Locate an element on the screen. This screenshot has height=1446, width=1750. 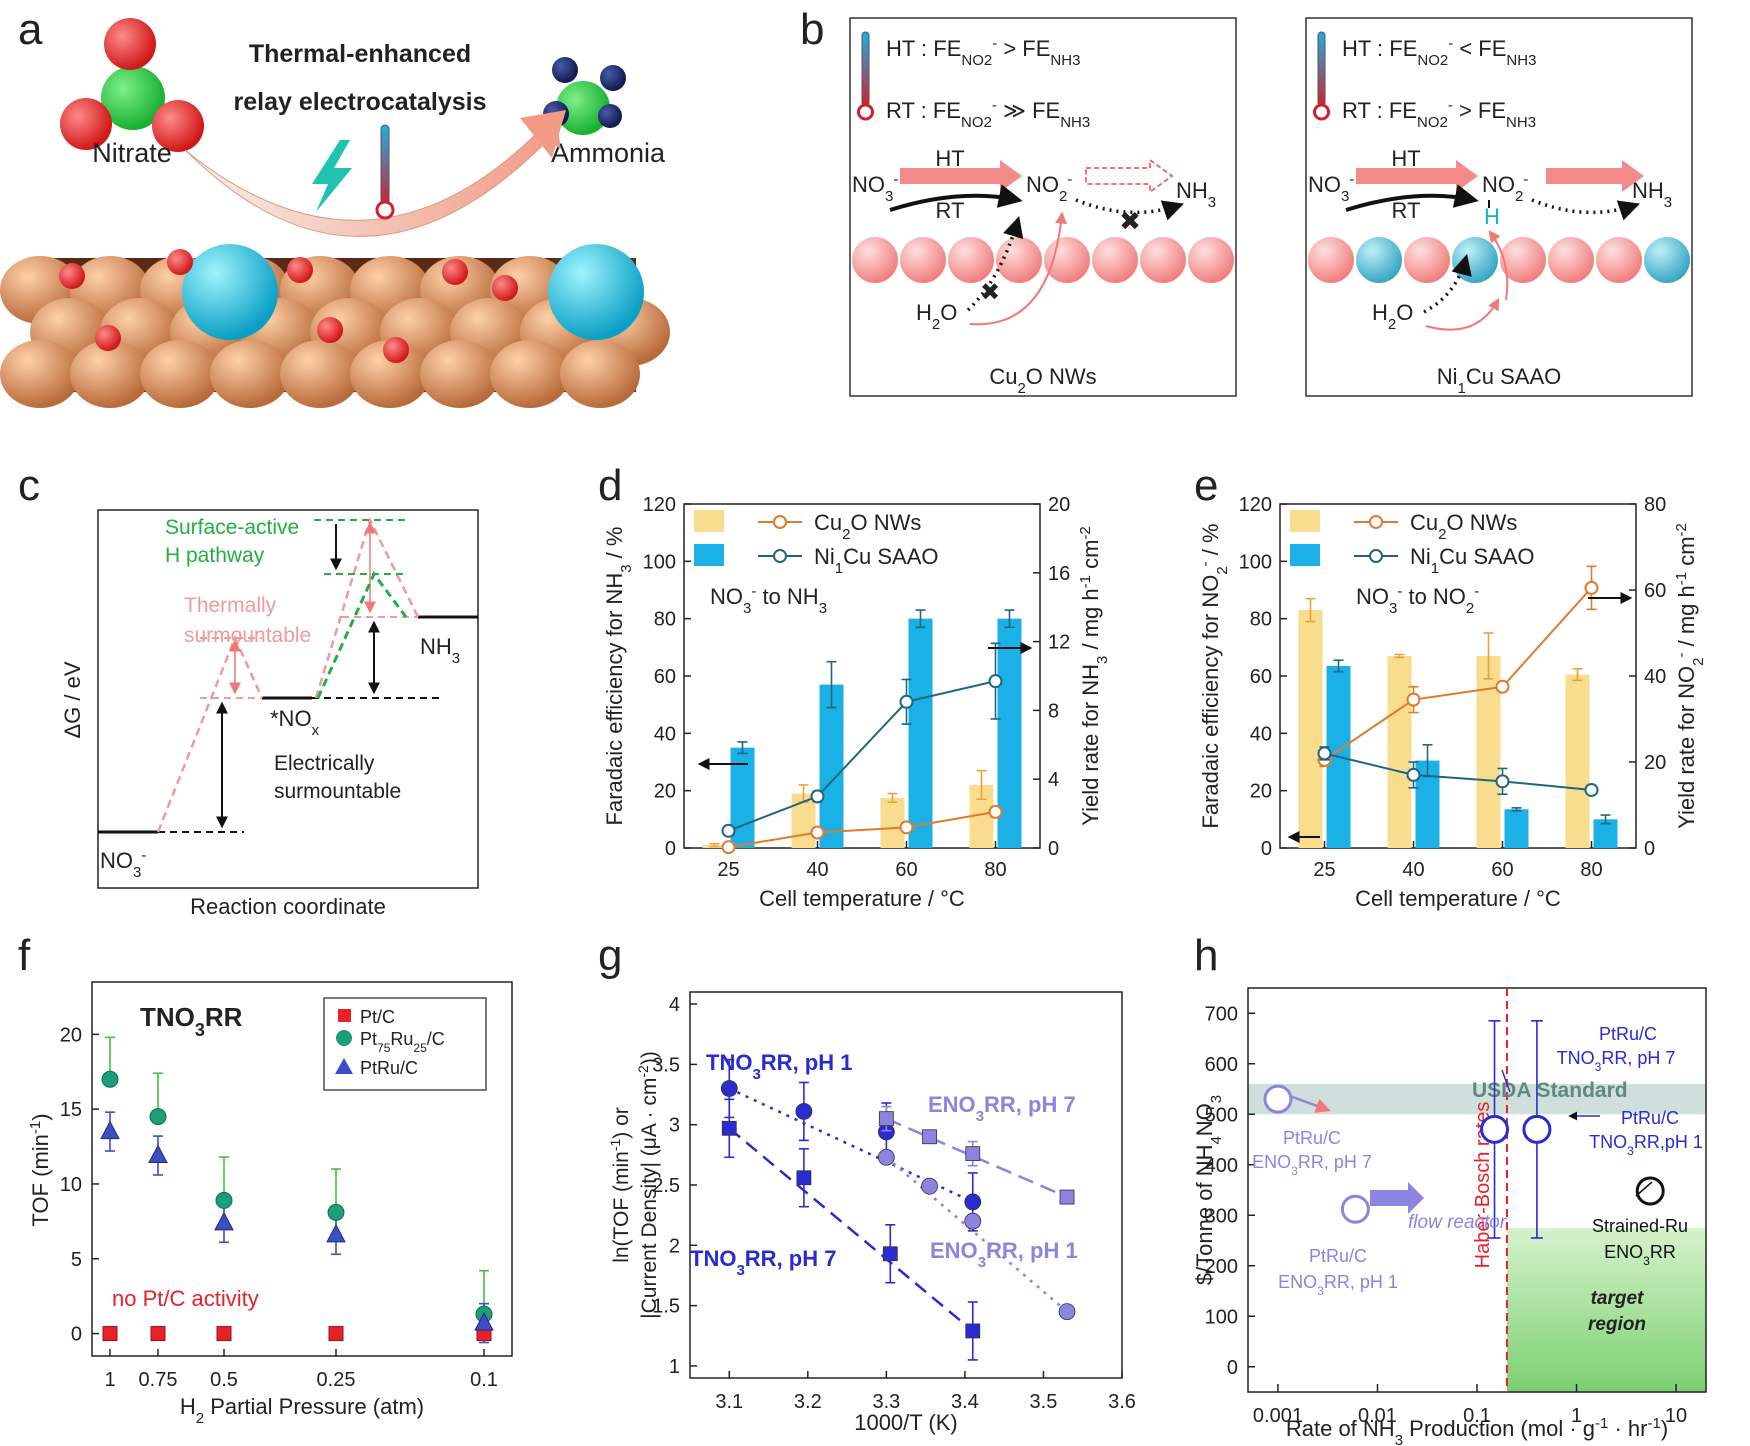
x-tick-label: 60 is located at coordinates (1502, 870).